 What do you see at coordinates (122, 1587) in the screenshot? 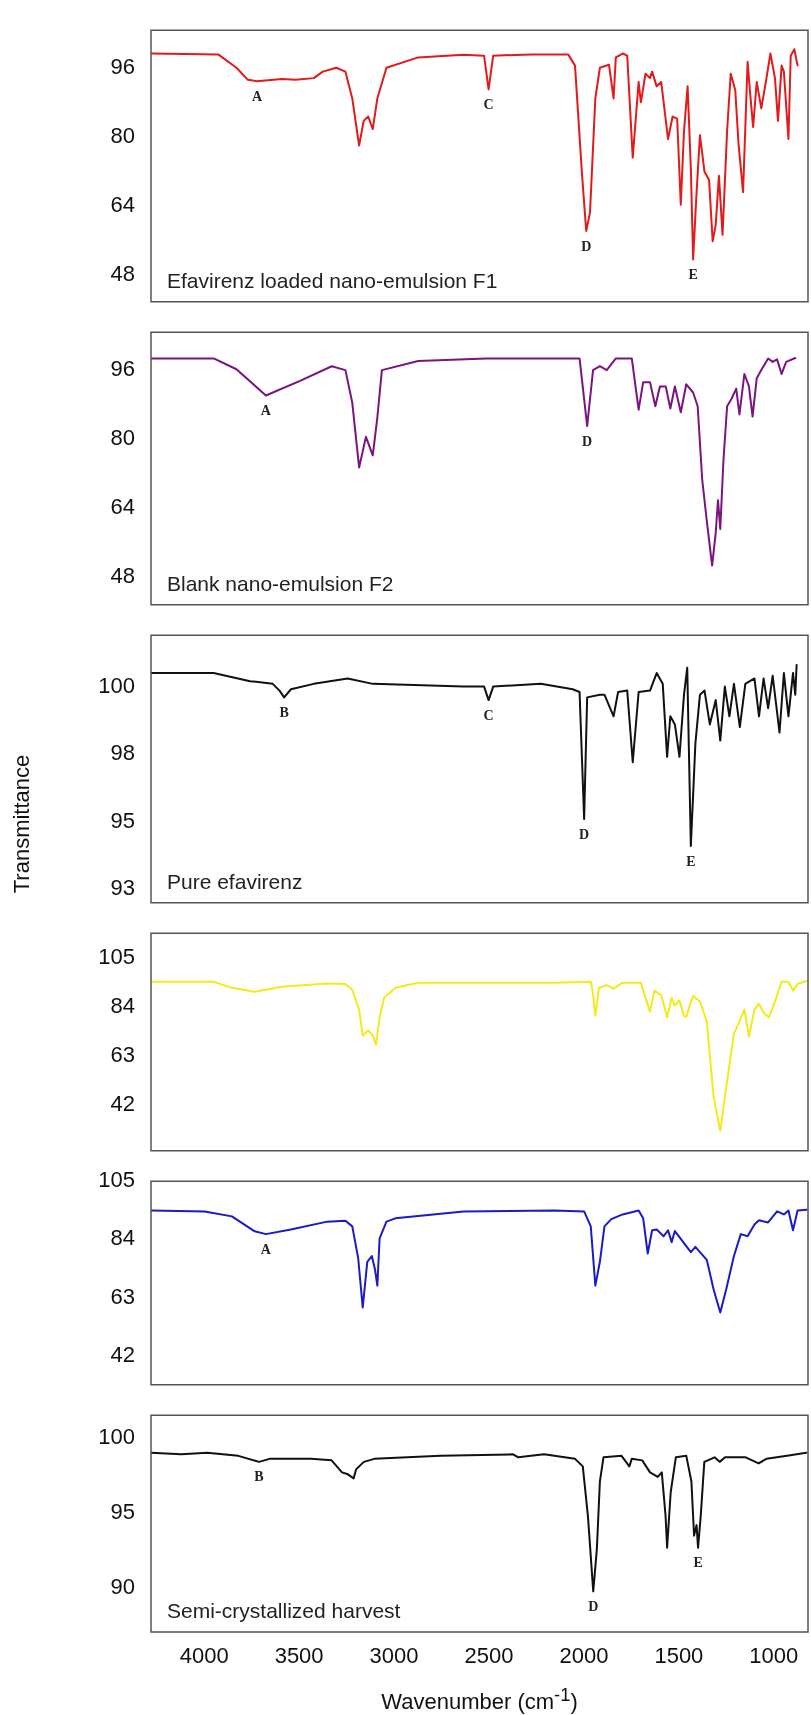
I see `y-tick-label: 90` at bounding box center [122, 1587].